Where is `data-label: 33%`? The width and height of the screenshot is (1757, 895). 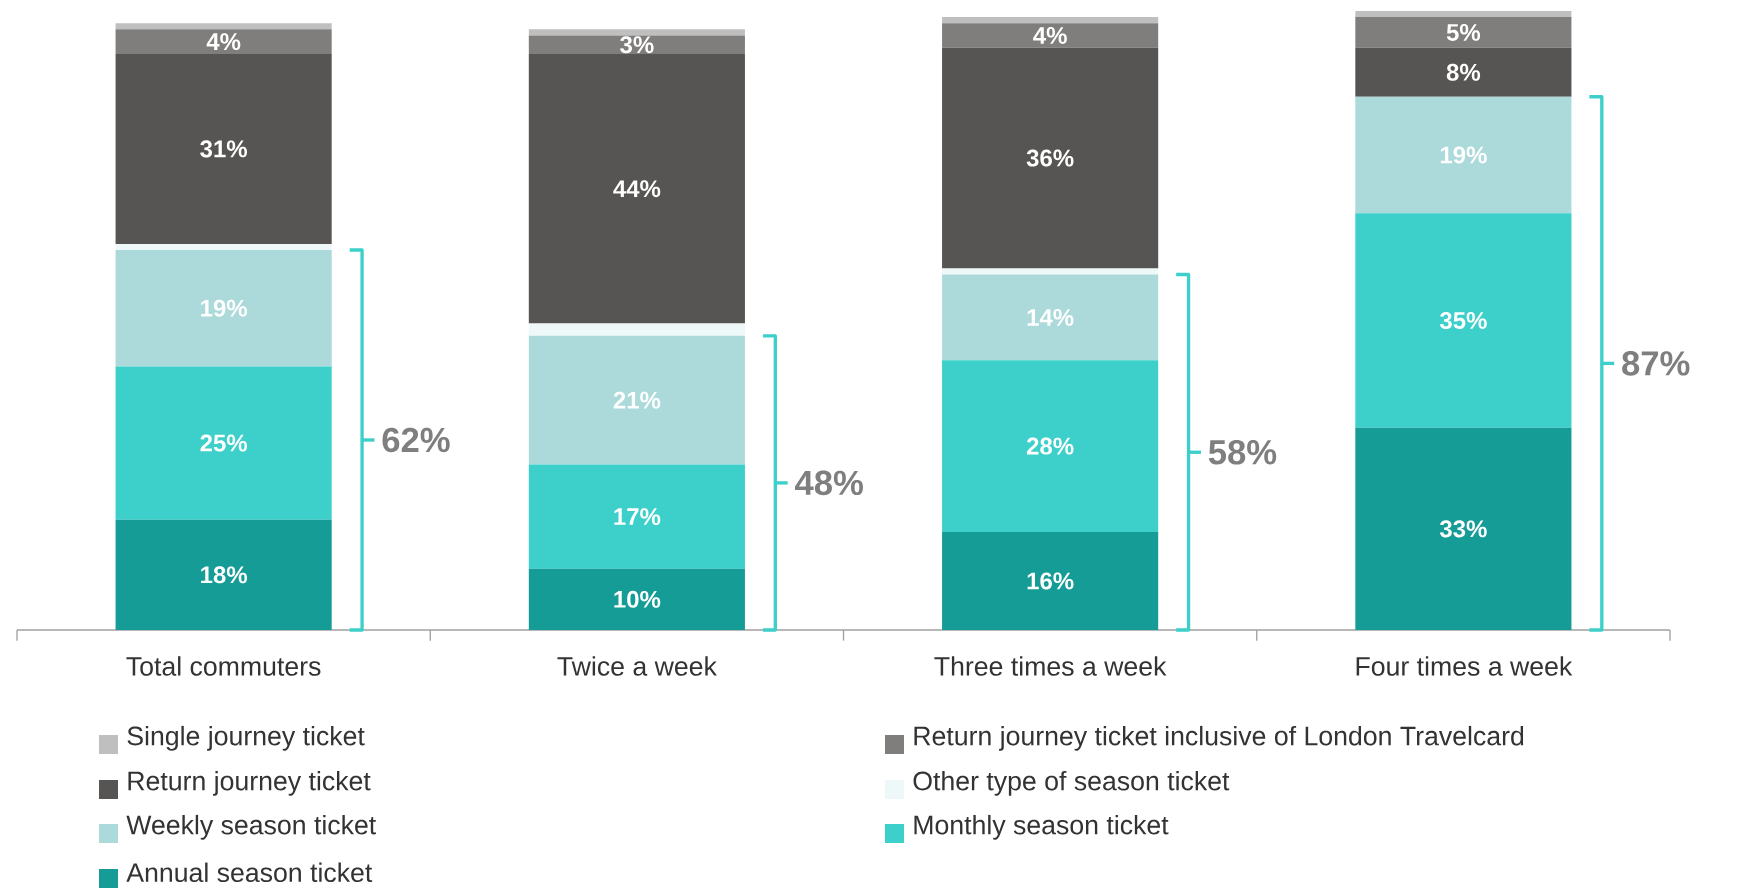
data-label: 33% is located at coordinates (1463, 529).